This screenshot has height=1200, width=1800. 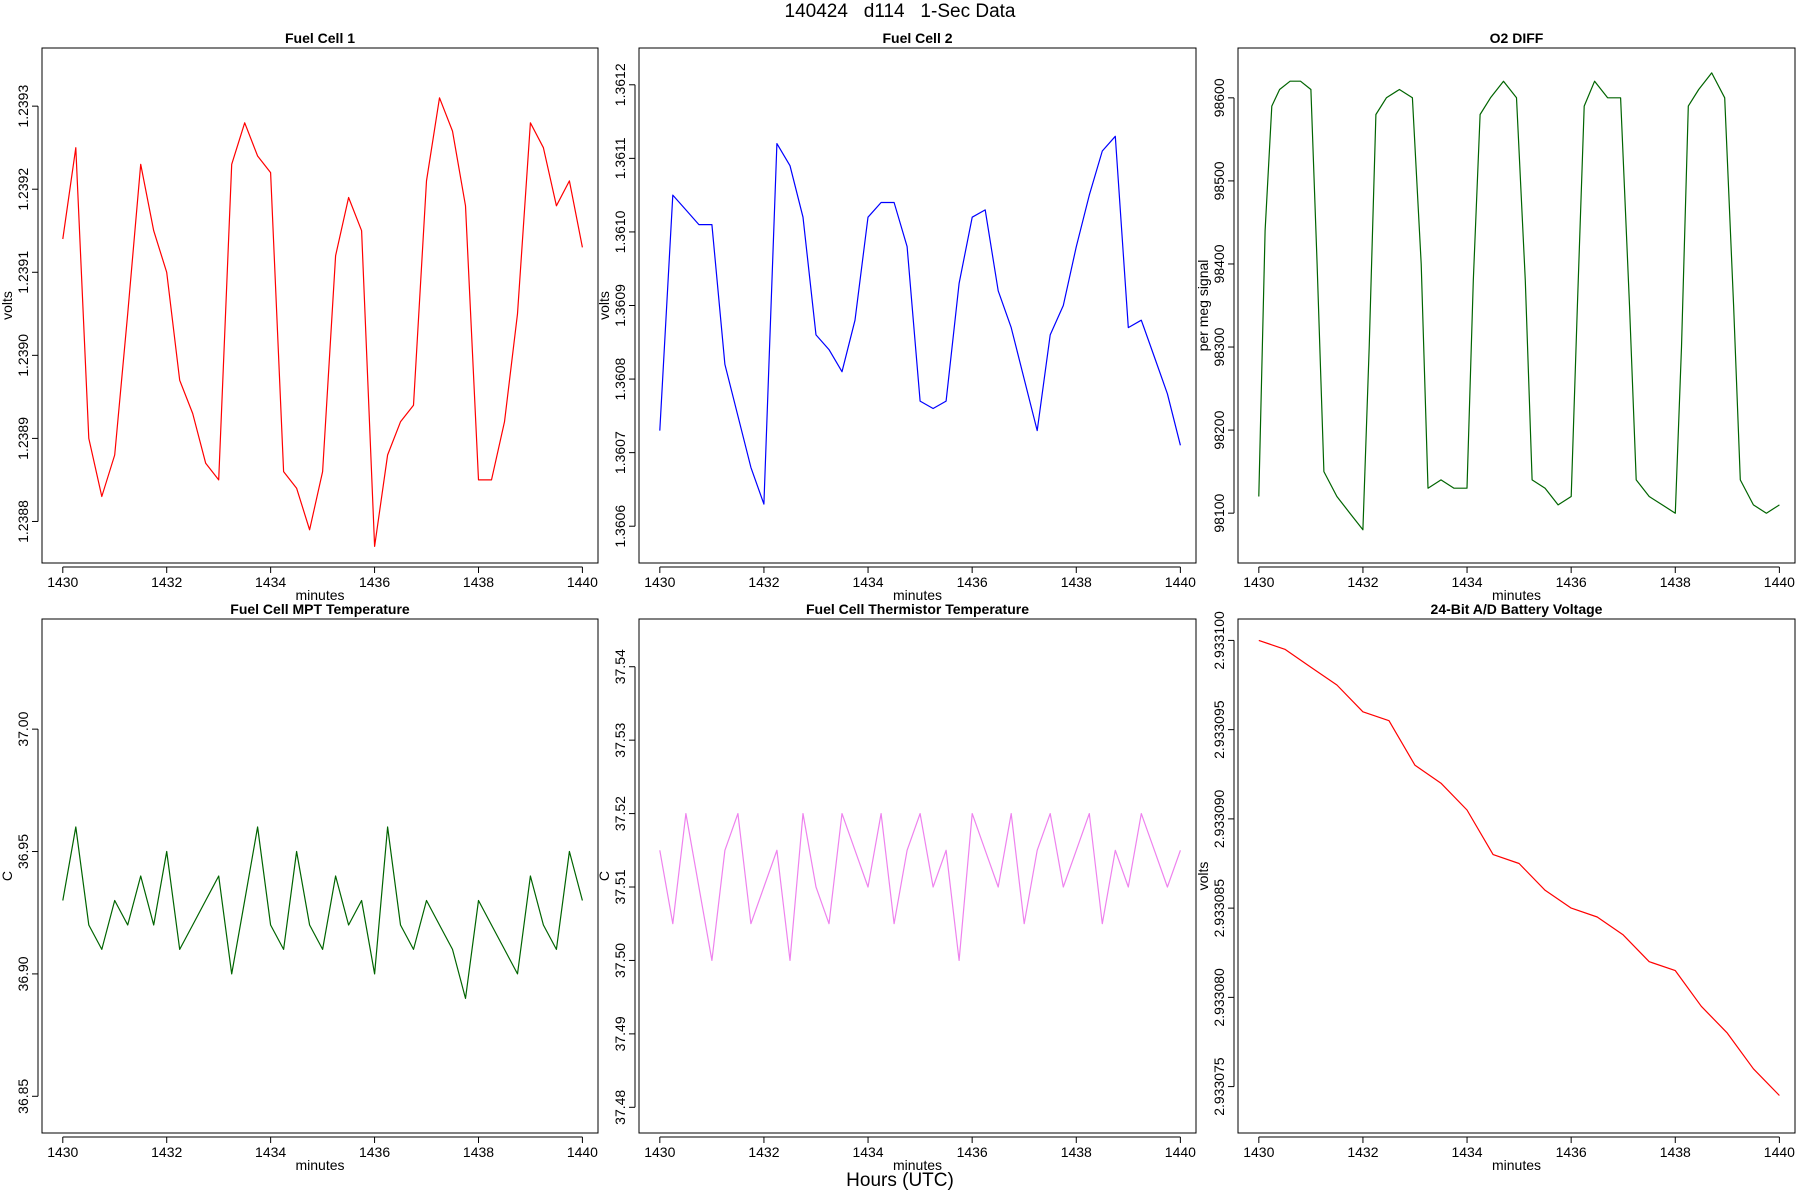 I want to click on y-tick-label: 37.53, so click(x=620, y=739).